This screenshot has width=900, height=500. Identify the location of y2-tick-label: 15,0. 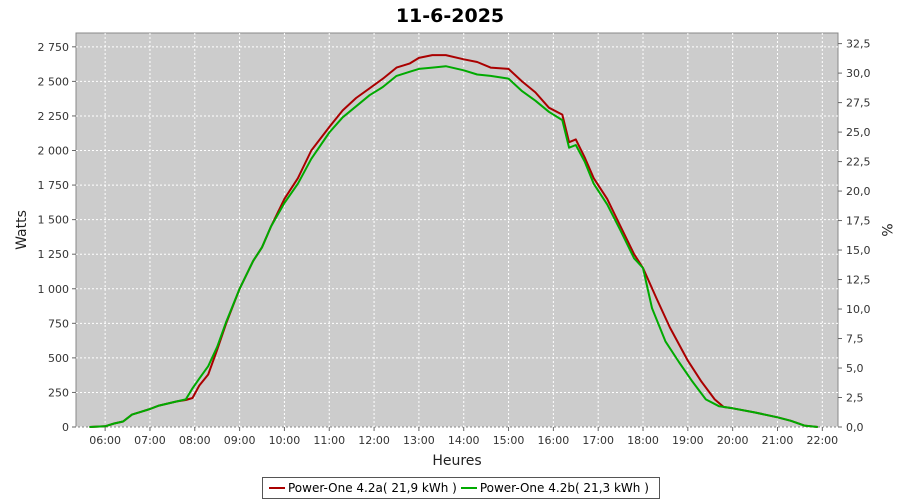
(858, 250).